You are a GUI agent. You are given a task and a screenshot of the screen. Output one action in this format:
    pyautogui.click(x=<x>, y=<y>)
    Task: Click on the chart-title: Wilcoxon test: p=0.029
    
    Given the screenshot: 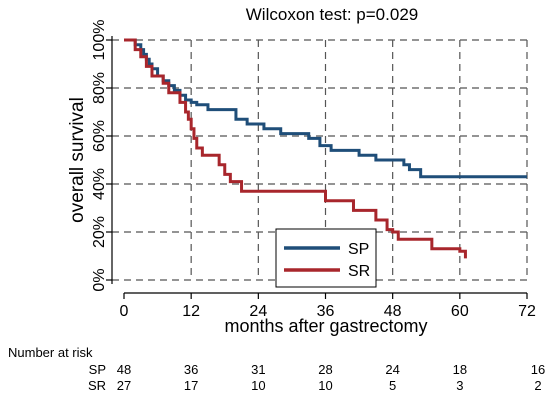 What is the action you would take?
    pyautogui.click(x=332, y=14)
    